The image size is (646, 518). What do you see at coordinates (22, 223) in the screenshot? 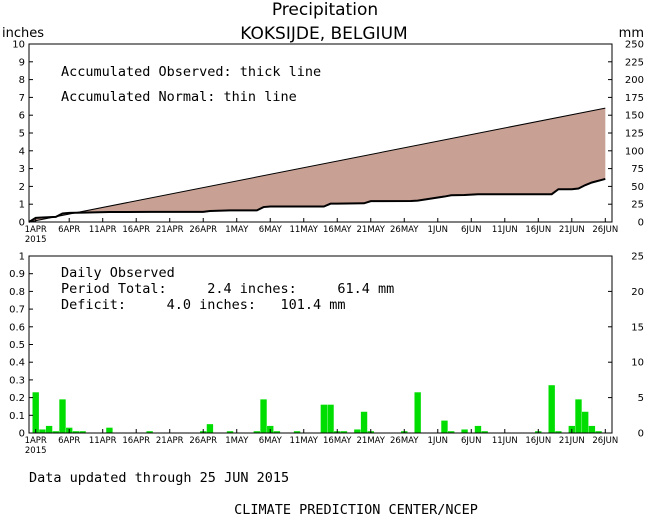
I see `accumulated-left-tick-label: 0` at bounding box center [22, 223].